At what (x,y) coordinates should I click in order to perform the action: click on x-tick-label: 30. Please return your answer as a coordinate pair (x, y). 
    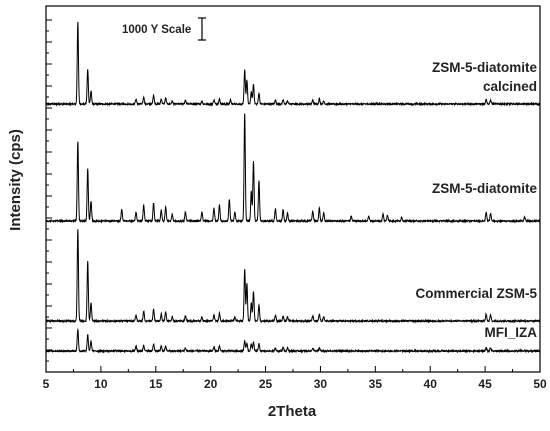
    Looking at the image, I should click on (321, 384).